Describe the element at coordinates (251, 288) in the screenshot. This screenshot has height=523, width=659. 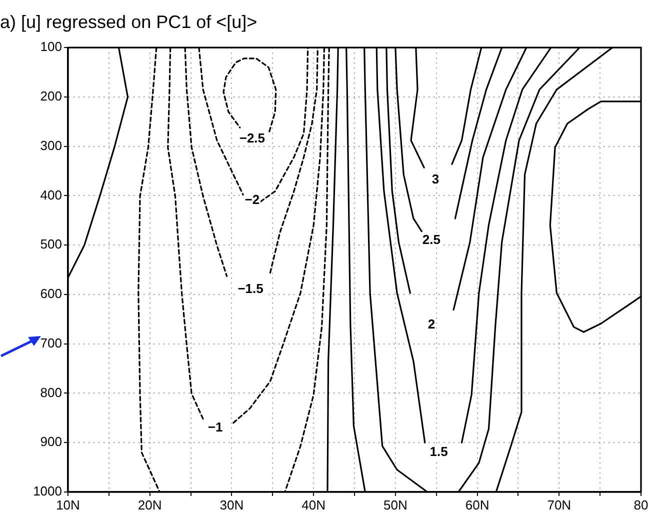
I see `annotation: −1.5` at that location.